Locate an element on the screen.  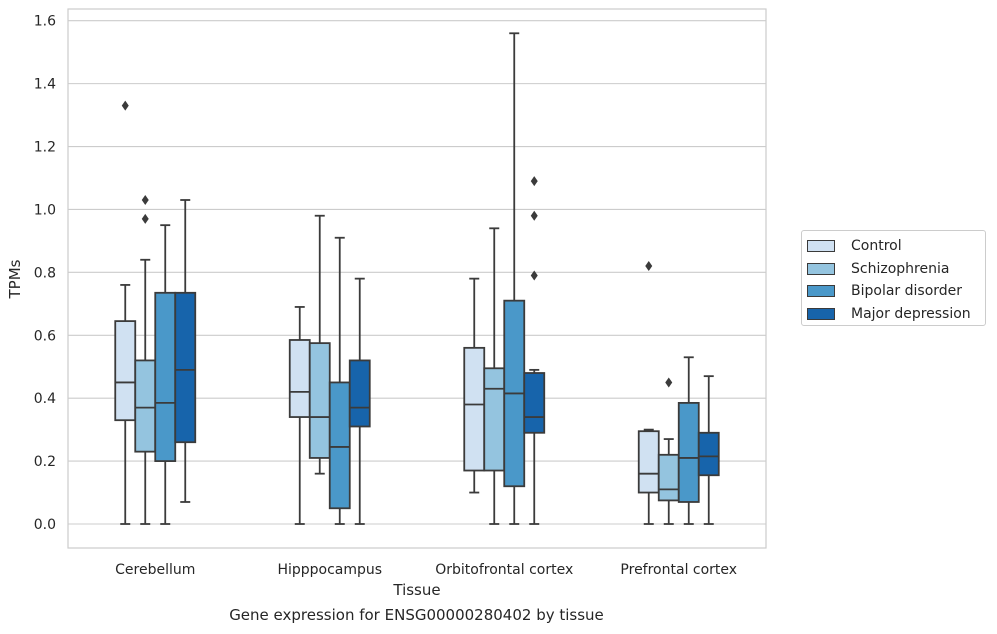
x-axis-label: Tissue is located at coordinates (416, 590).